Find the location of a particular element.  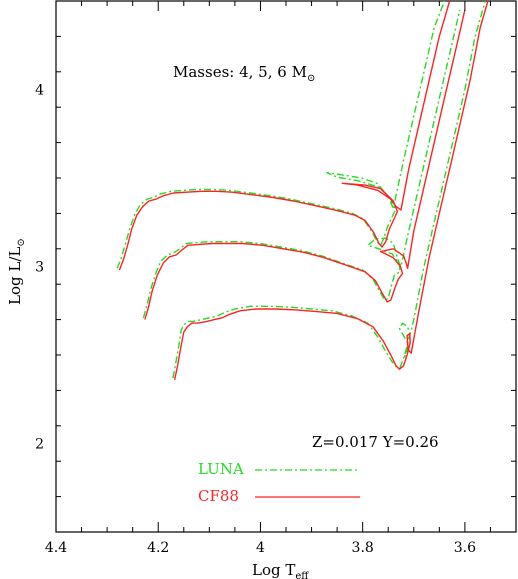

masses-annotation: Masses: 4, 5, 6 M⊙ is located at coordinates (244, 73).